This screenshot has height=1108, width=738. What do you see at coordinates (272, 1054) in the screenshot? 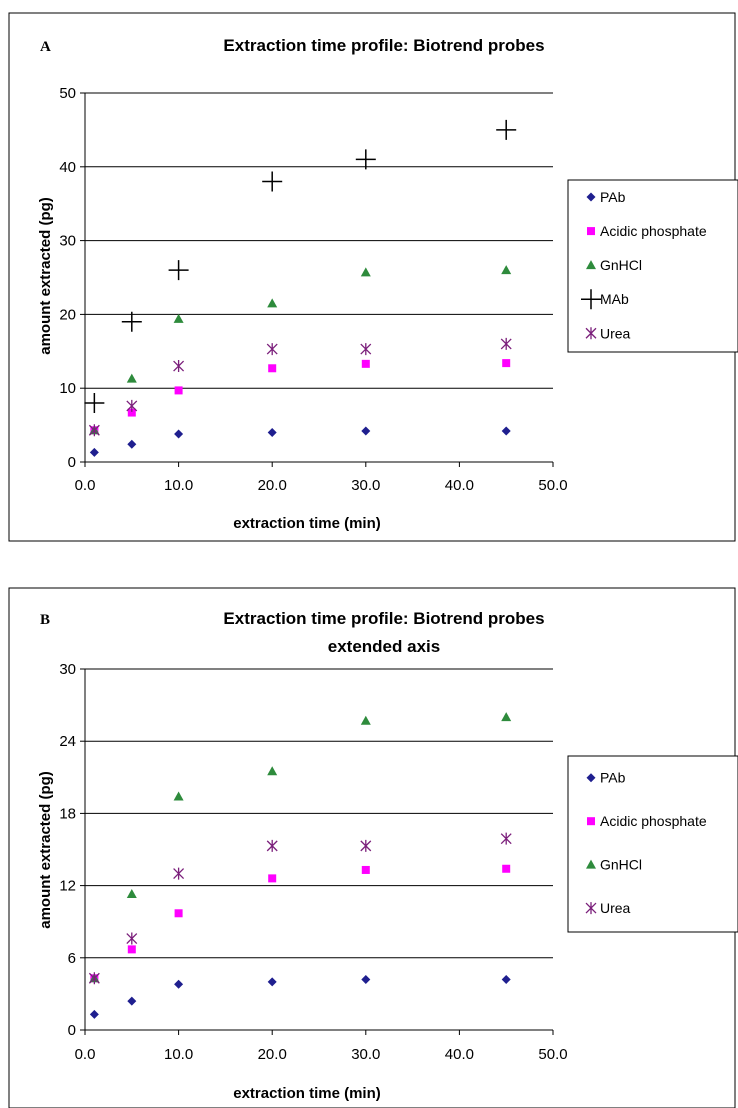
I see `x-tick-label: 20.0` at bounding box center [272, 1054].